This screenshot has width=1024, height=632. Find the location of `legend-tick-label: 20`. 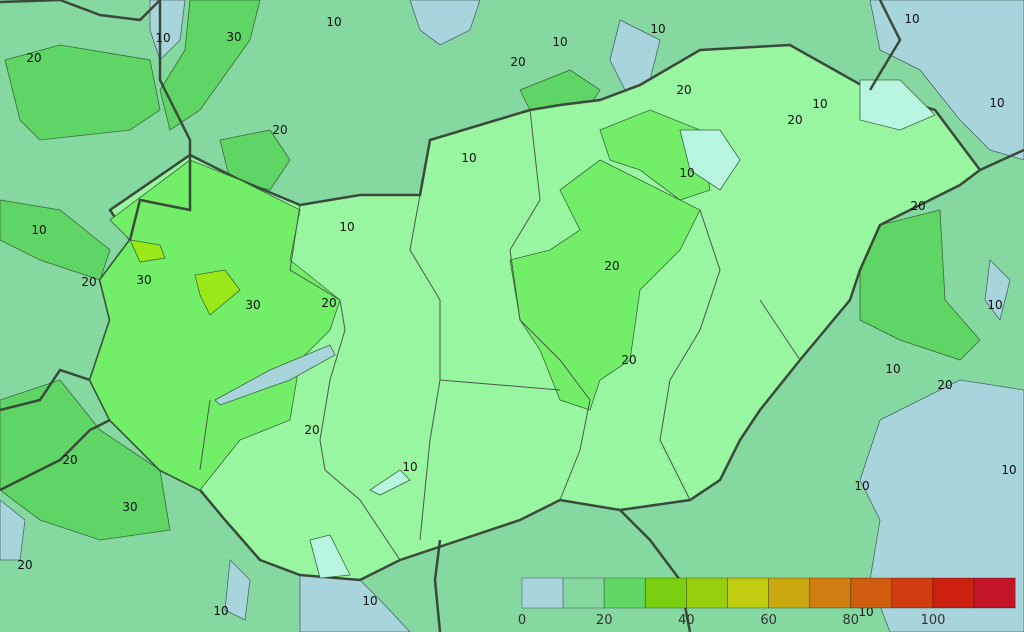

legend-tick-label: 20 is located at coordinates (604, 620).